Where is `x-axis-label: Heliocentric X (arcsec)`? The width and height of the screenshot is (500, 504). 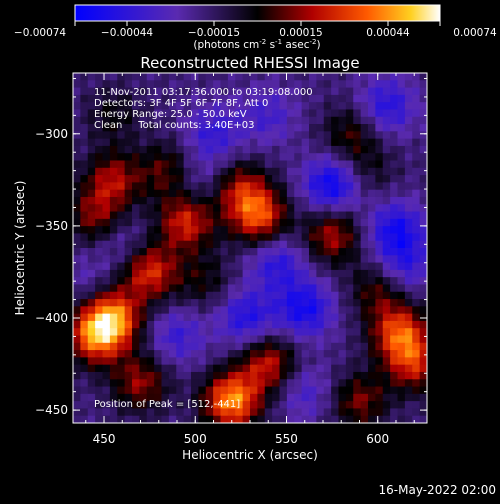 x-axis-label: Heliocentric X (arcsec) is located at coordinates (250, 455).